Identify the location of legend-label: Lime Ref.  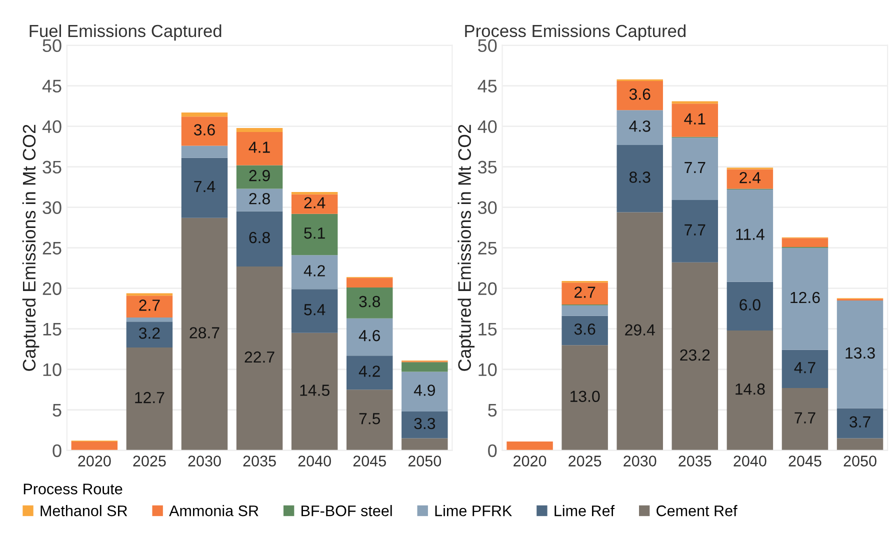
(584, 510).